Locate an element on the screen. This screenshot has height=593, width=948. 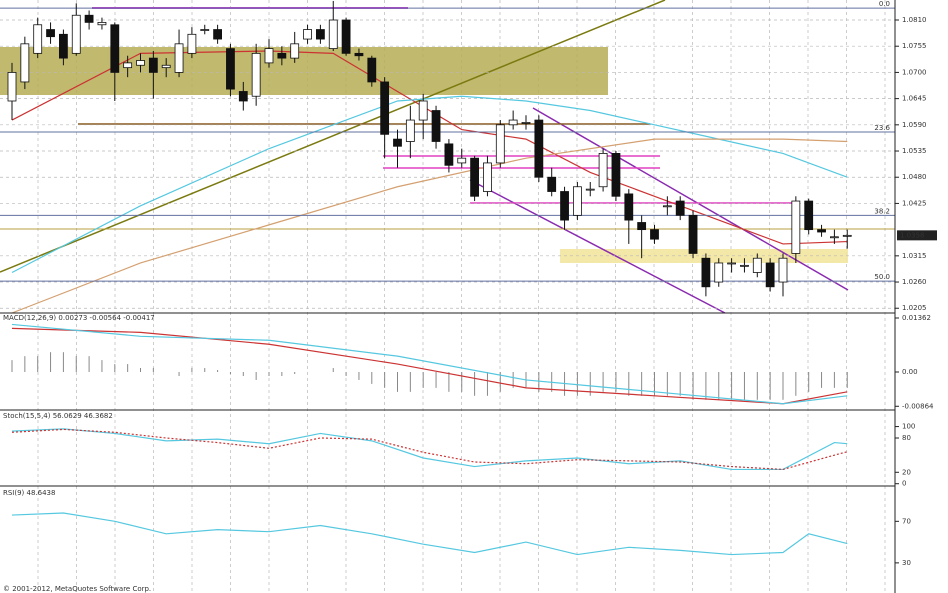
zone-rectangle is located at coordinates (304, 71).